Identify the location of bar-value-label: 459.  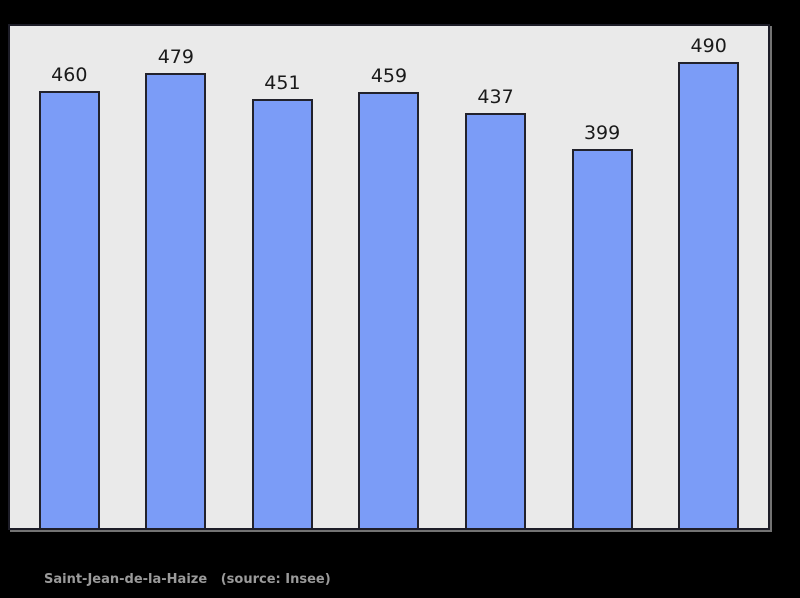
(389, 76).